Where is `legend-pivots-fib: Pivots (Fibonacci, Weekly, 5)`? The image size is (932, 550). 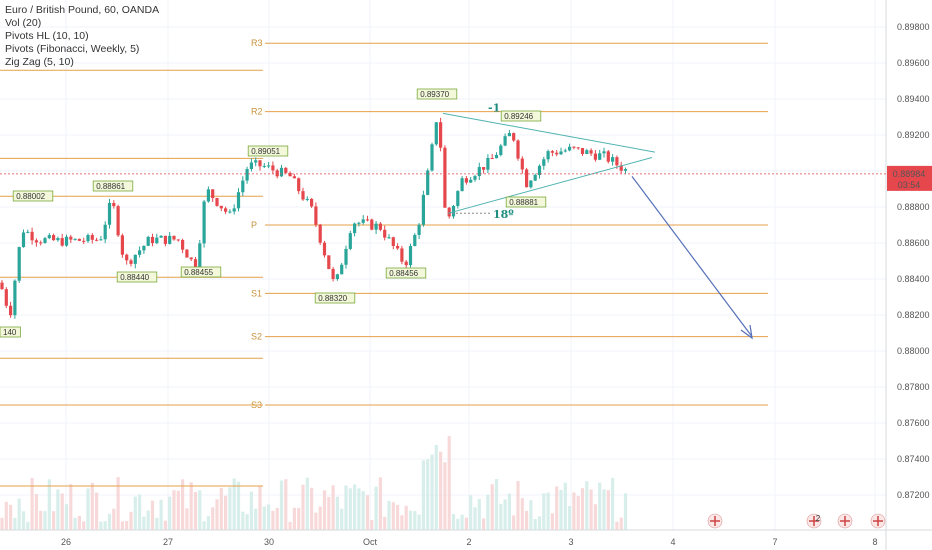
legend-pivots-fib: Pivots (Fibonacci, Weekly, 5) is located at coordinates (72, 49).